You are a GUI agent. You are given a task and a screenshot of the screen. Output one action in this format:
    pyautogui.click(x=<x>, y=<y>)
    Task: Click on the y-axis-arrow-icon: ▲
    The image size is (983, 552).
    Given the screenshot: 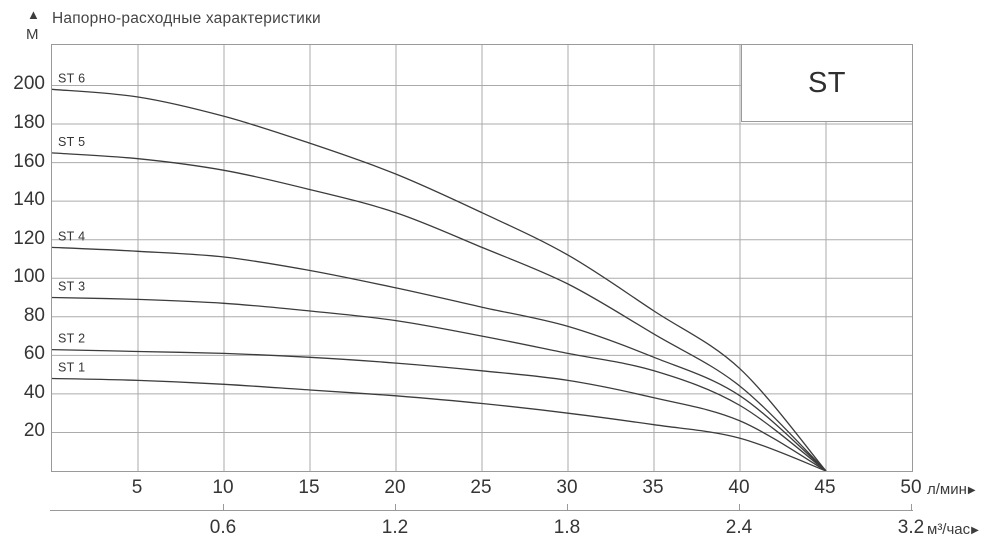 What is the action you would take?
    pyautogui.click(x=33, y=14)
    